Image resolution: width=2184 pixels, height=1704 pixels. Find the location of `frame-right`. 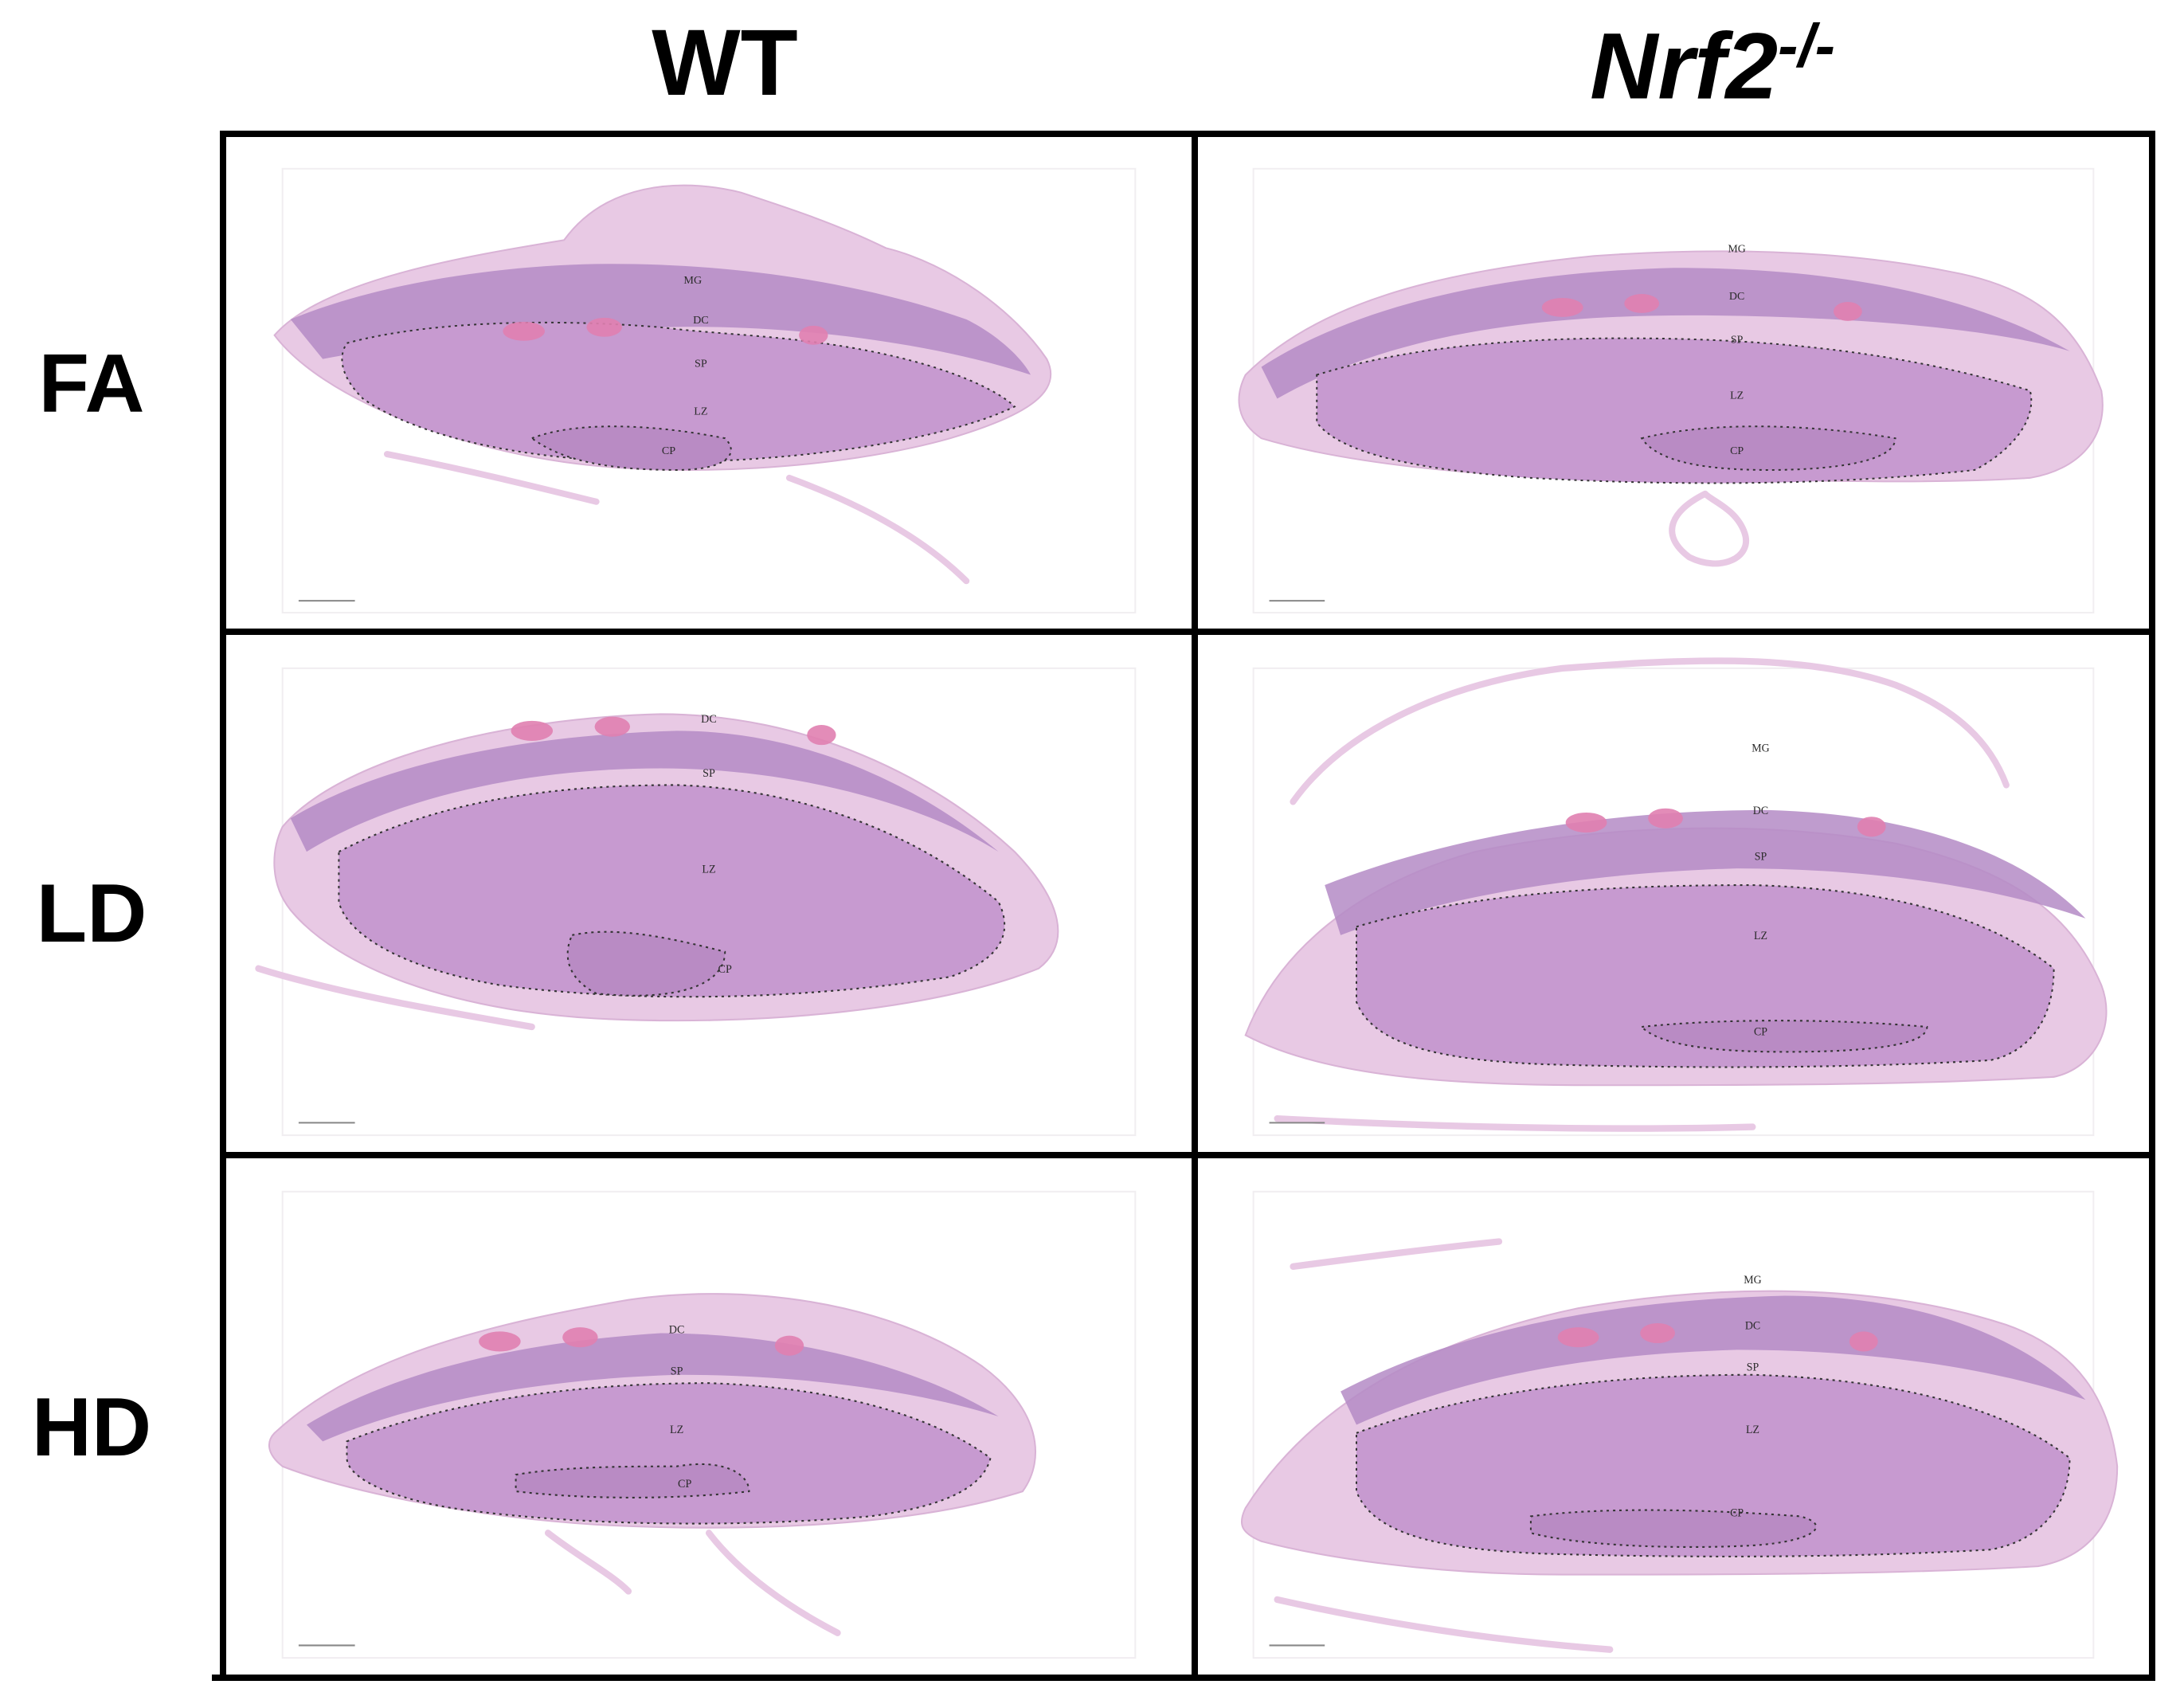

frame-right is located at coordinates (2152, 906).